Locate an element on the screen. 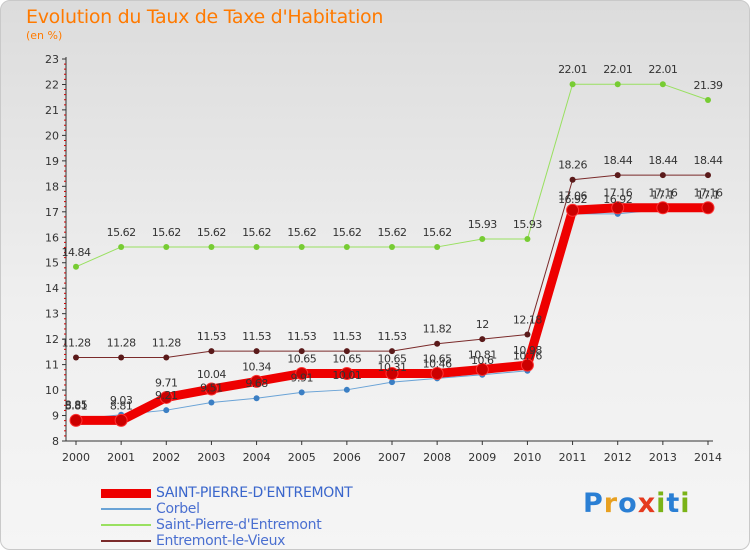  data-label: 10.04 is located at coordinates (211, 374).